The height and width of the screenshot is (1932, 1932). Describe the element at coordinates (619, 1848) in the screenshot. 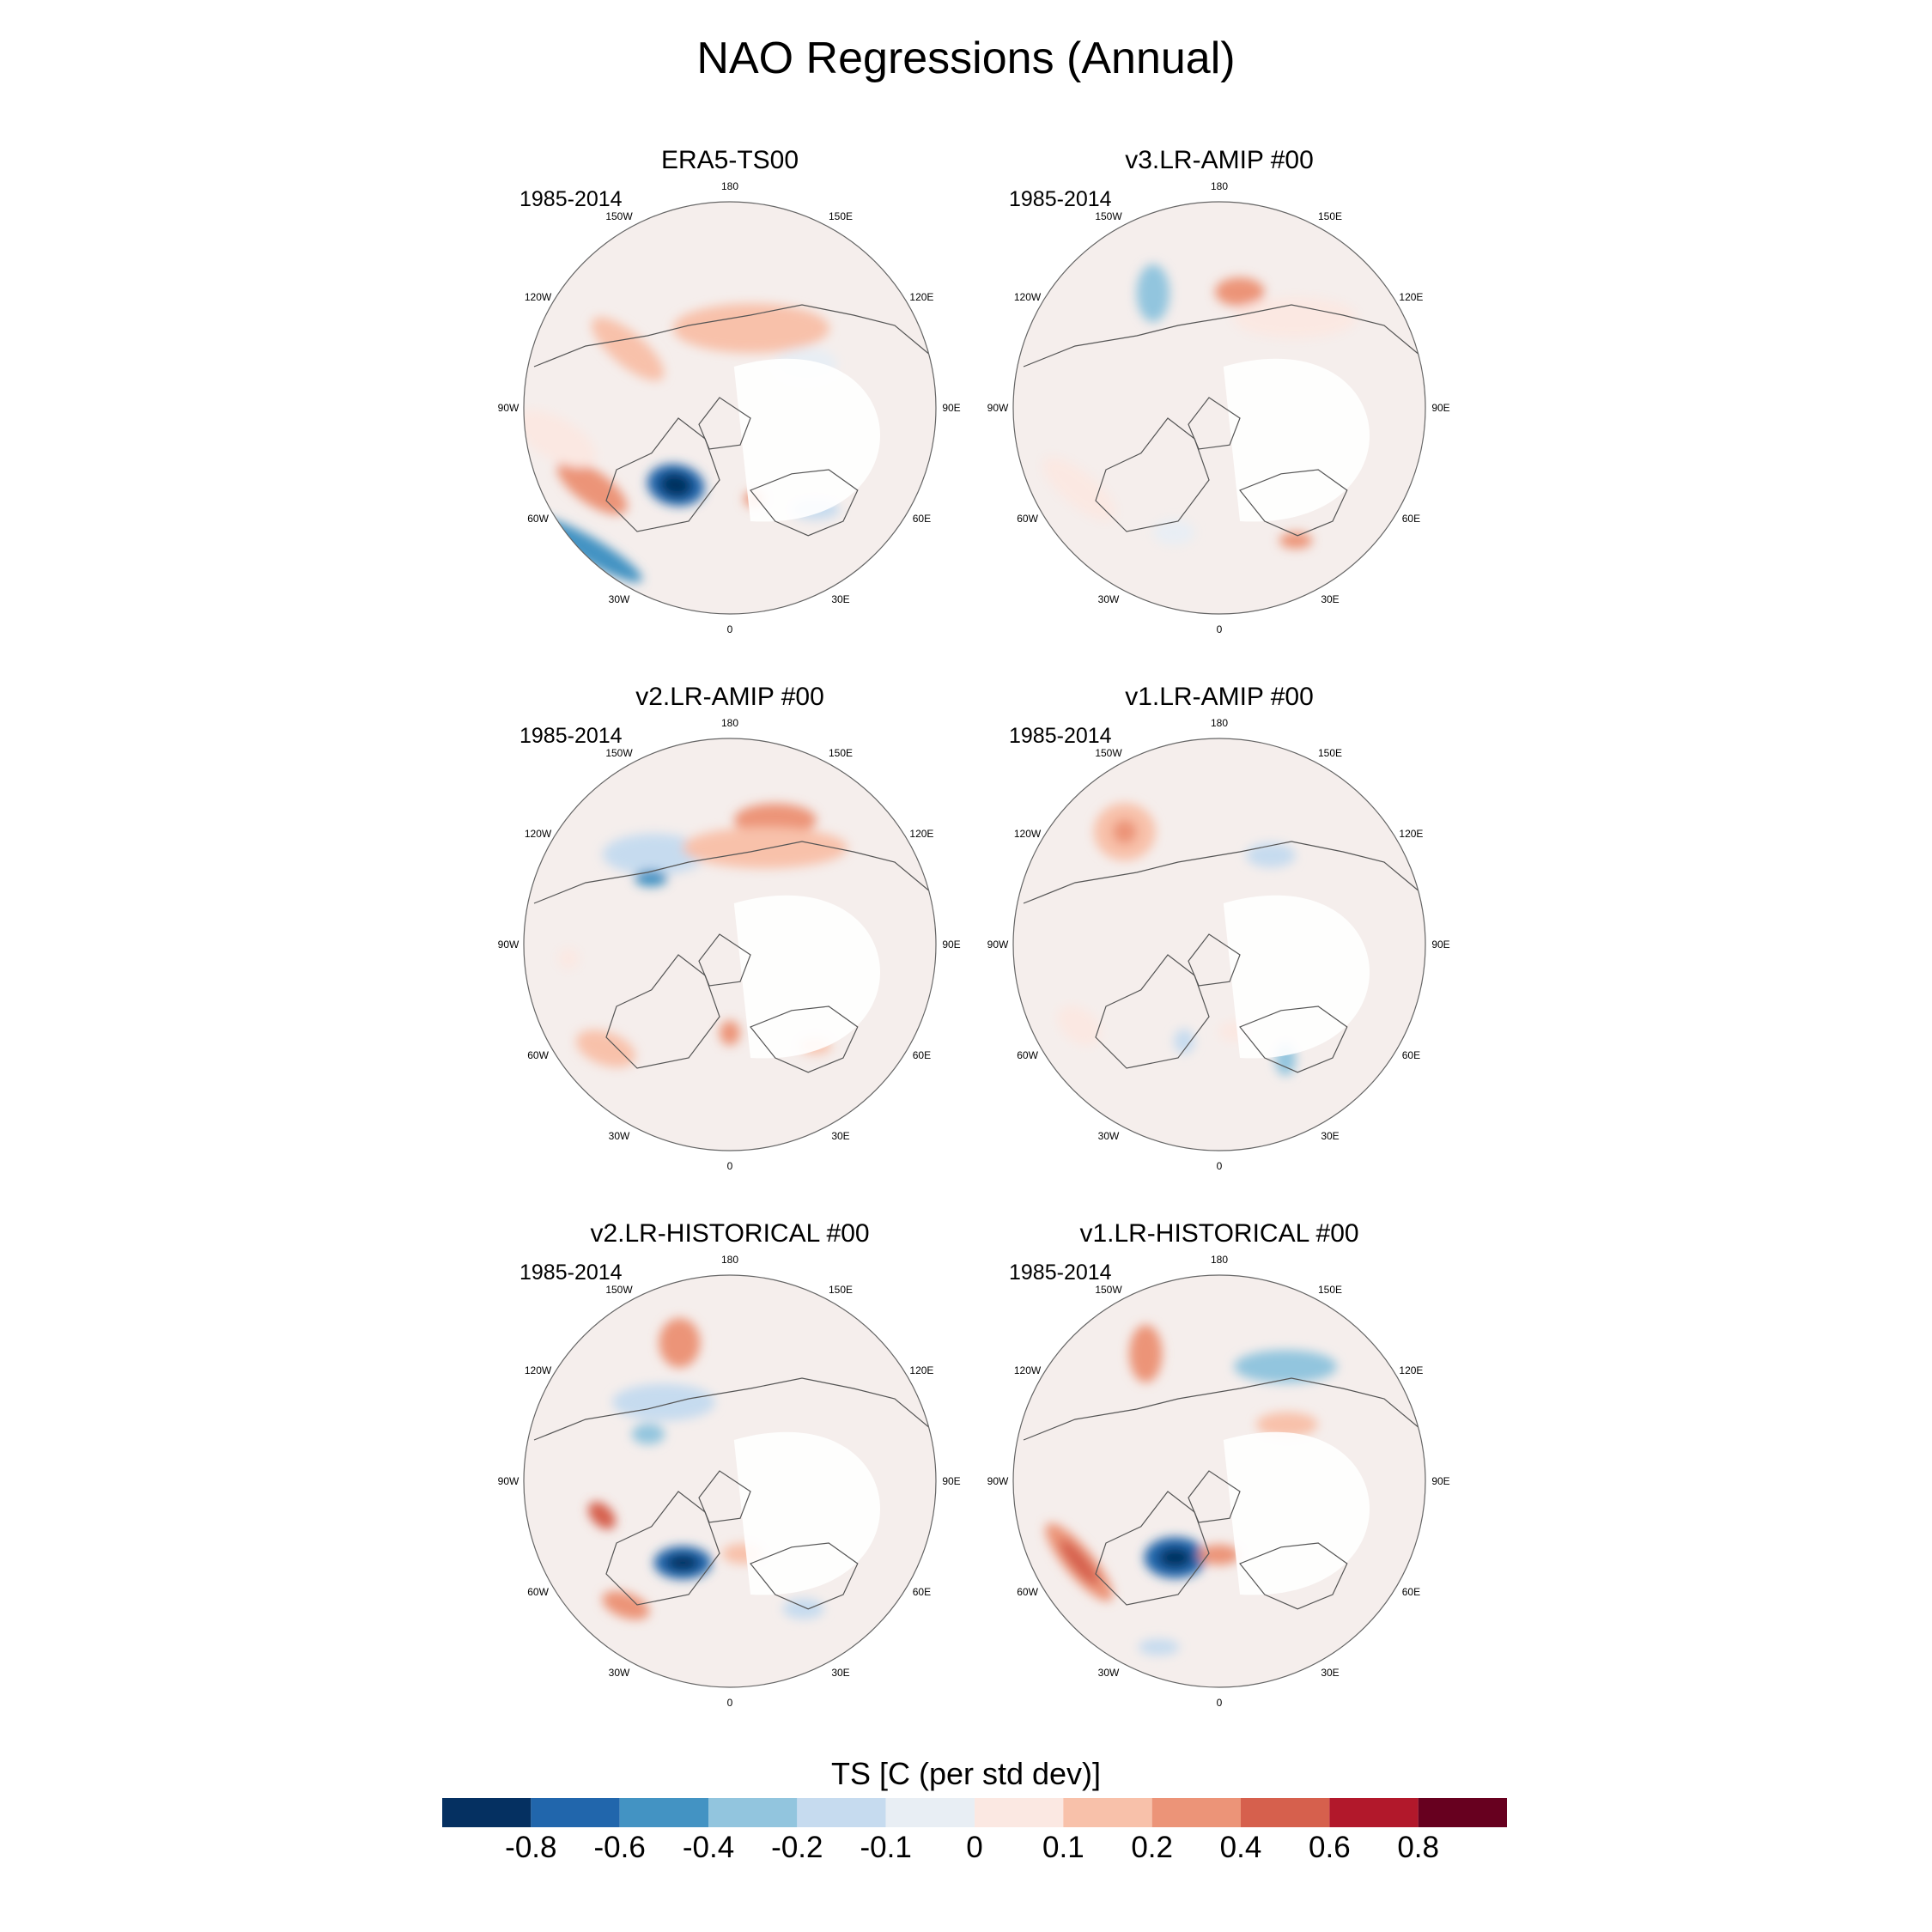

I see `colorbar-tick-label: -0.6` at that location.